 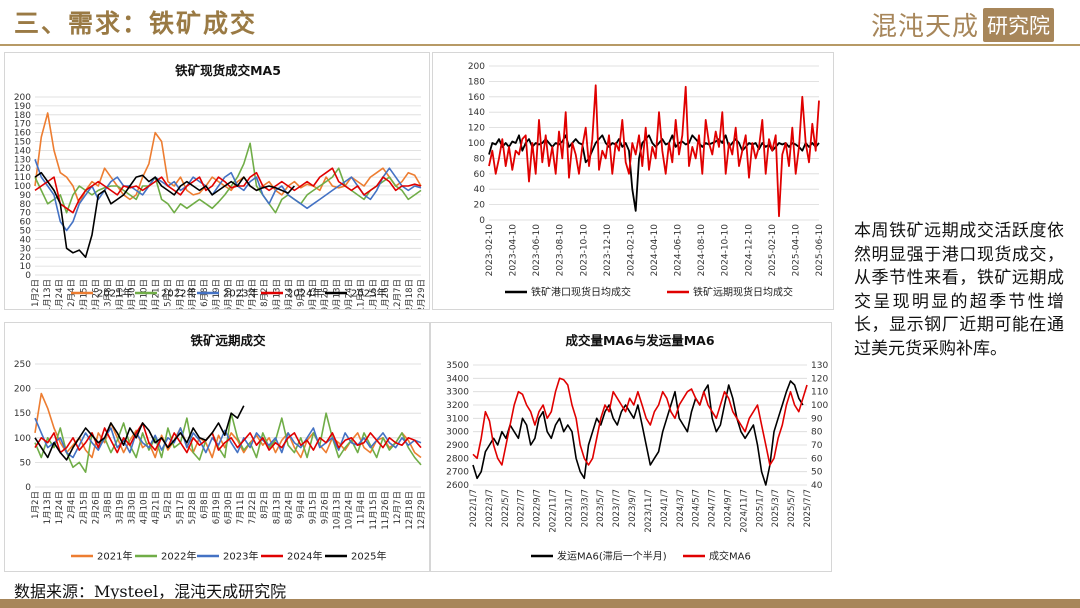 What do you see at coordinates (490, 250) in the screenshot?
I see `x-tick-label: 2023-02-10` at bounding box center [490, 250].